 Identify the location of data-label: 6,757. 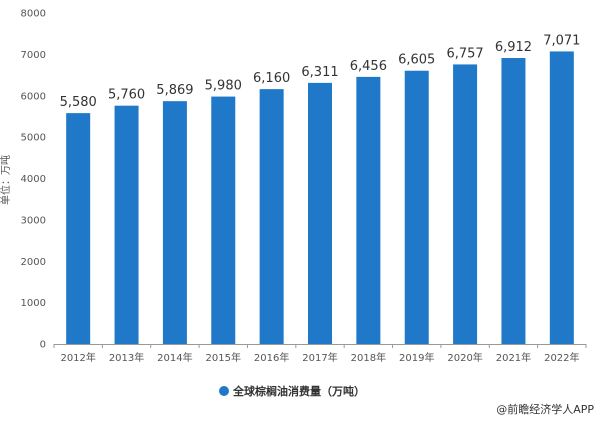
(464, 53).